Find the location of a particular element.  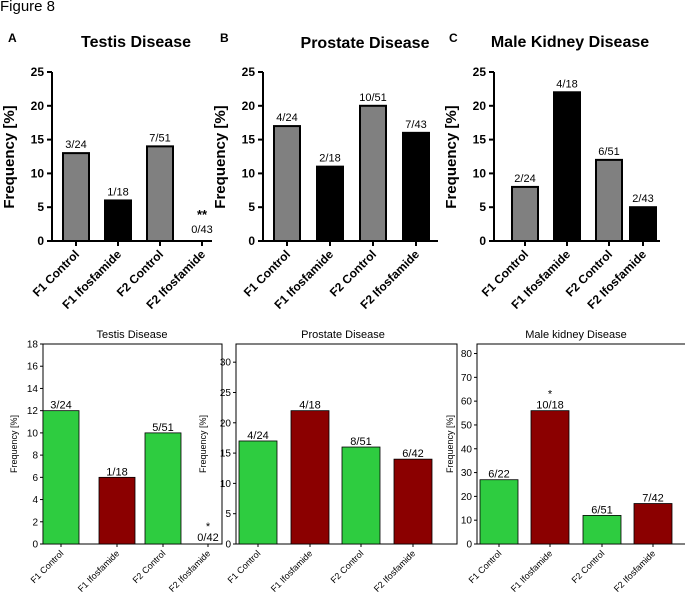

data-label: 6/42 is located at coordinates (412, 454).